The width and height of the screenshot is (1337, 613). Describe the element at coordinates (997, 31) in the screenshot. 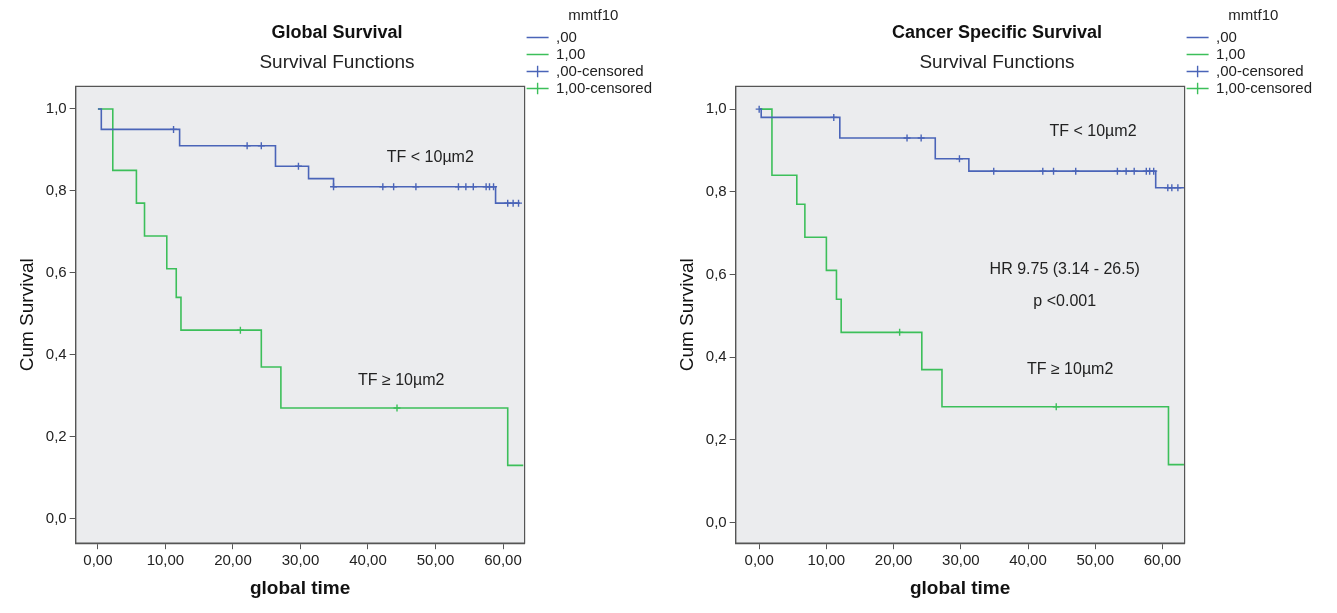

I see `chart-title: Cancer Specific Survival` at that location.